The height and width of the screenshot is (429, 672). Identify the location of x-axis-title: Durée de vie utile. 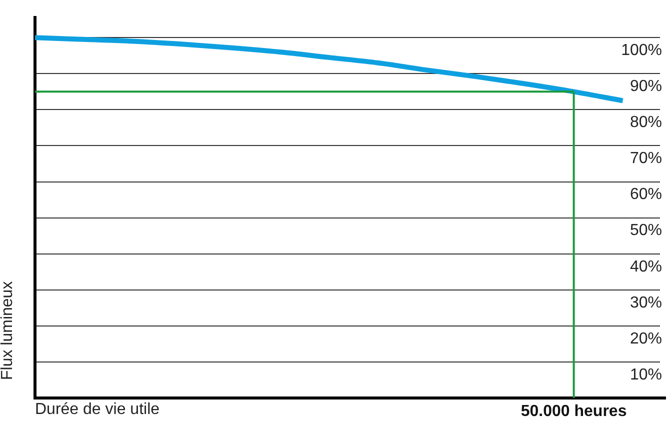
(97, 410).